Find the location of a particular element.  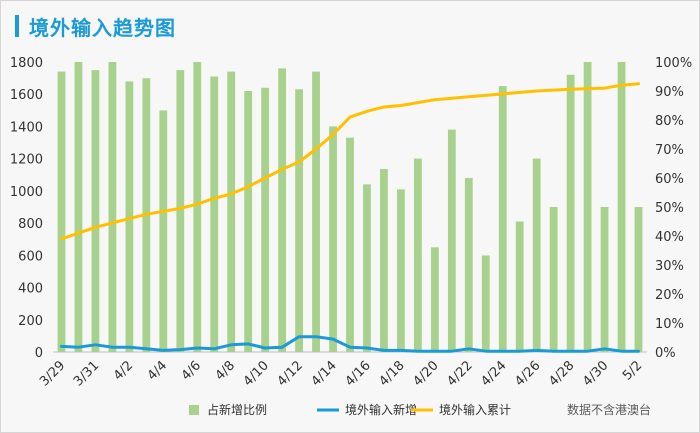

data-note: 数据不含港澳台 is located at coordinates (609, 409).